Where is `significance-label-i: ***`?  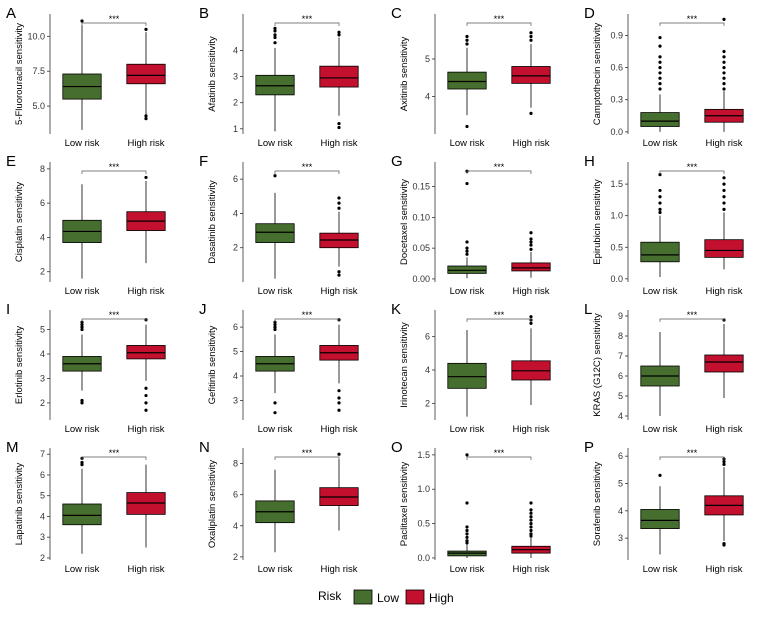
significance-label-i: *** is located at coordinates (114, 315).